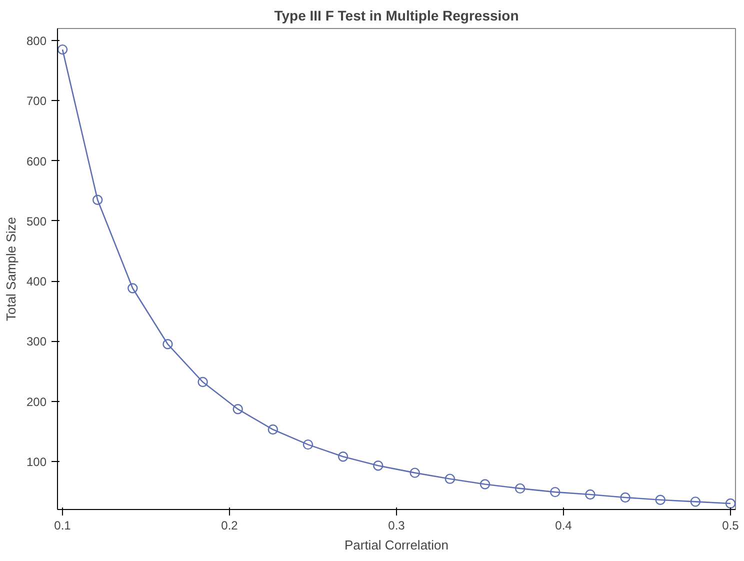 This screenshot has width=744, height=561. What do you see at coordinates (563, 525) in the screenshot?
I see `x-tick-label: 0.4` at bounding box center [563, 525].